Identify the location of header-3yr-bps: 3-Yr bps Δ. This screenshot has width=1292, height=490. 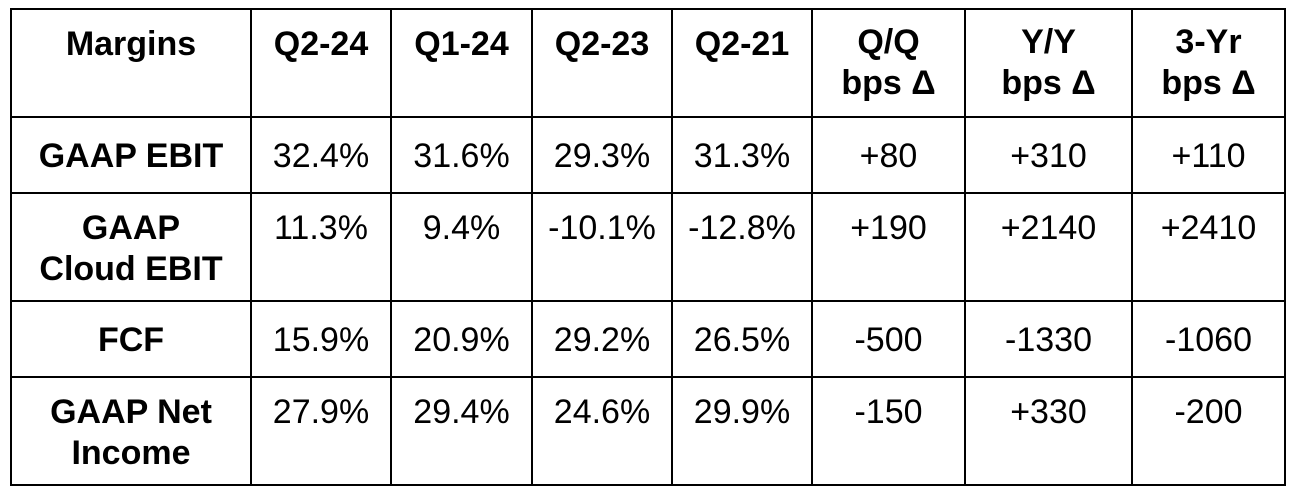
(1208, 63).